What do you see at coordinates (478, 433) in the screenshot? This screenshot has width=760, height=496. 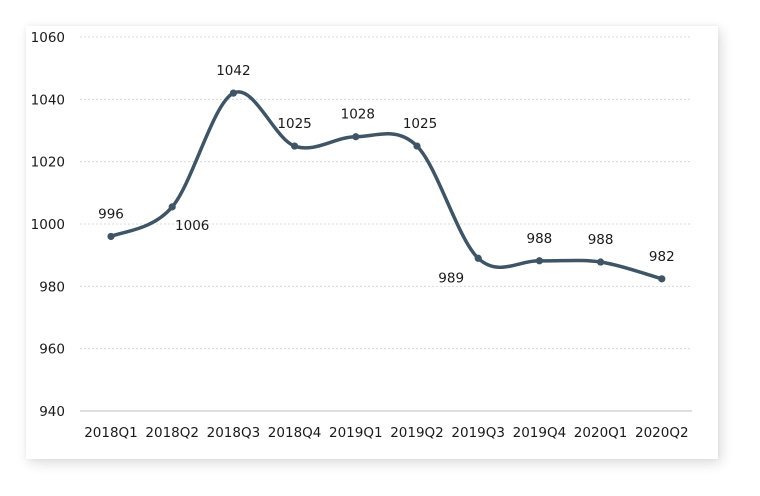 I see `x-tick-label: 2019Q3` at bounding box center [478, 433].